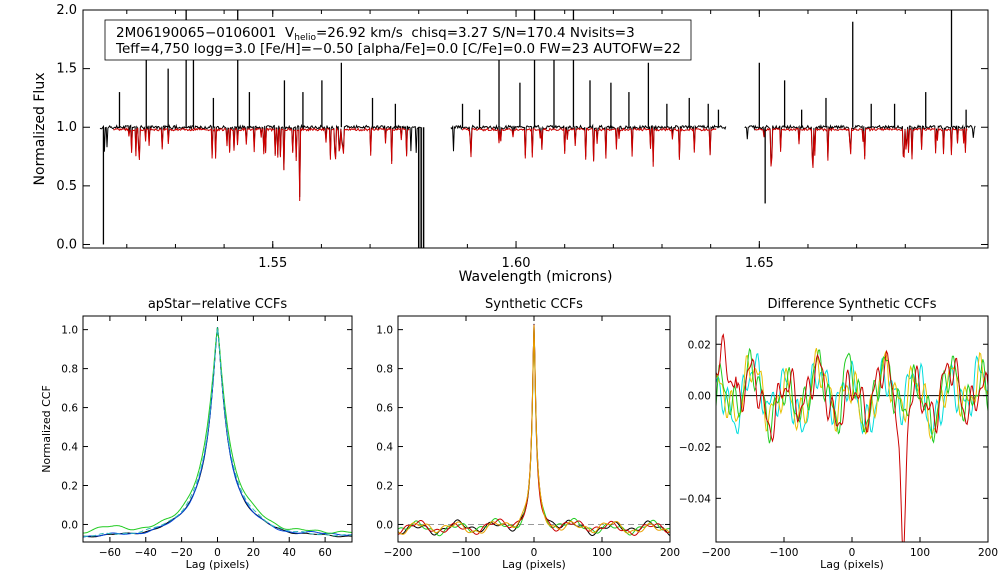 The height and width of the screenshot is (576, 1008). Describe the element at coordinates (46, 429) in the screenshot. I see `y-axis-label: Normalized CCF` at that location.